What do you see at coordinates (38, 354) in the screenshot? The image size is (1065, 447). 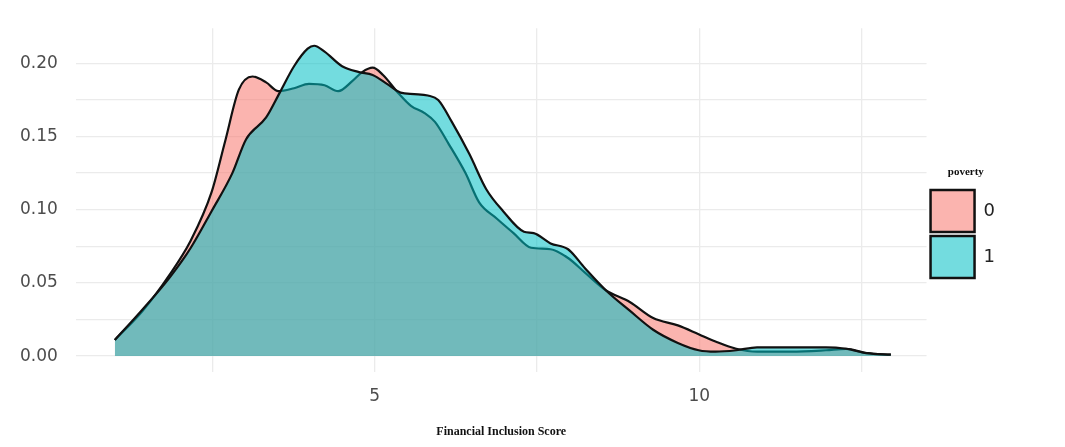 I see `y-tick-label: 0.00` at bounding box center [38, 354].